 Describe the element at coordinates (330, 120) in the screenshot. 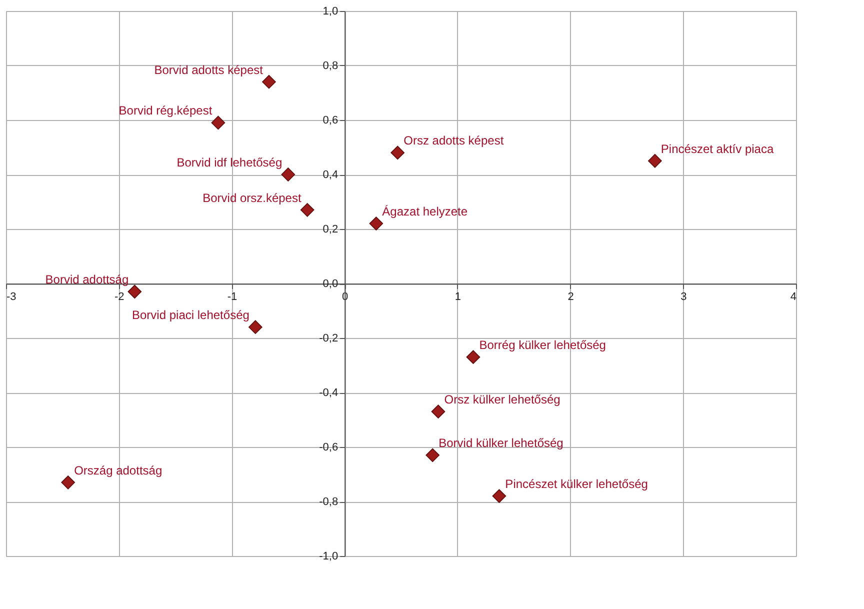

I see `y-tick-label: 0,6` at that location.